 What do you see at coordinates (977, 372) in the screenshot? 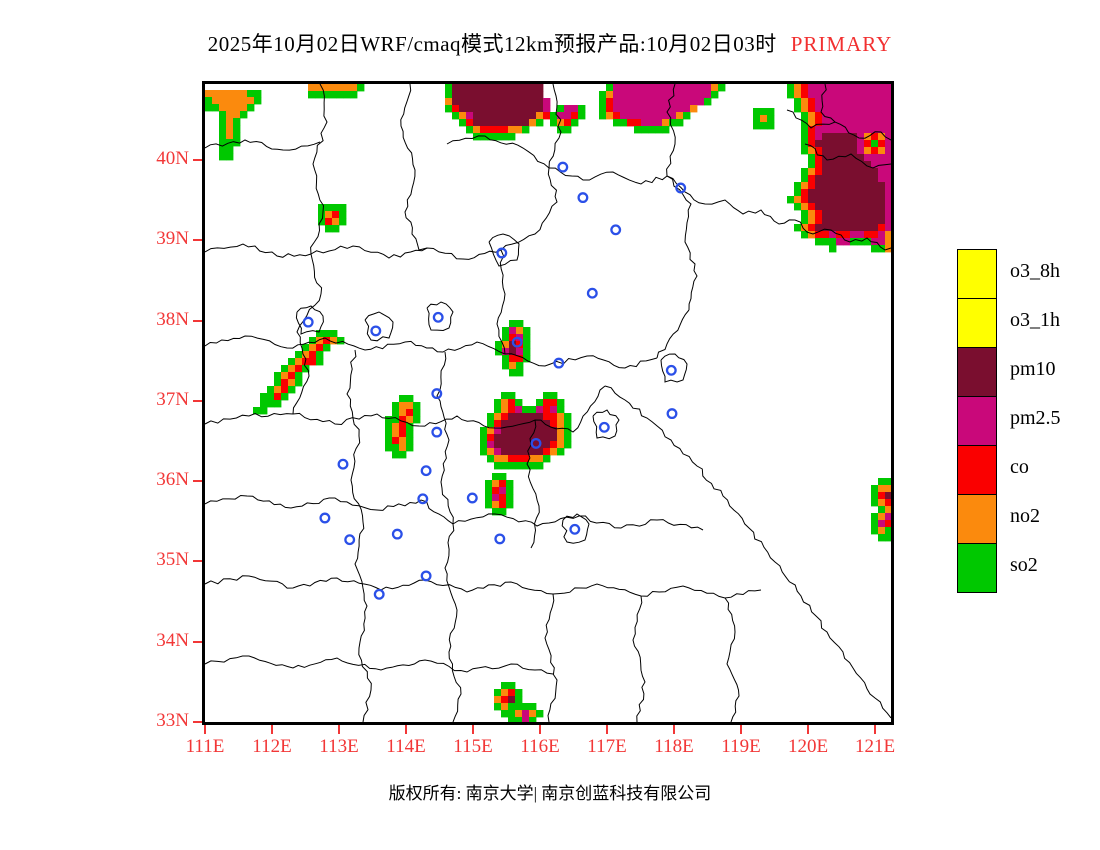
I see `legend-swatch-pm10` at bounding box center [977, 372].